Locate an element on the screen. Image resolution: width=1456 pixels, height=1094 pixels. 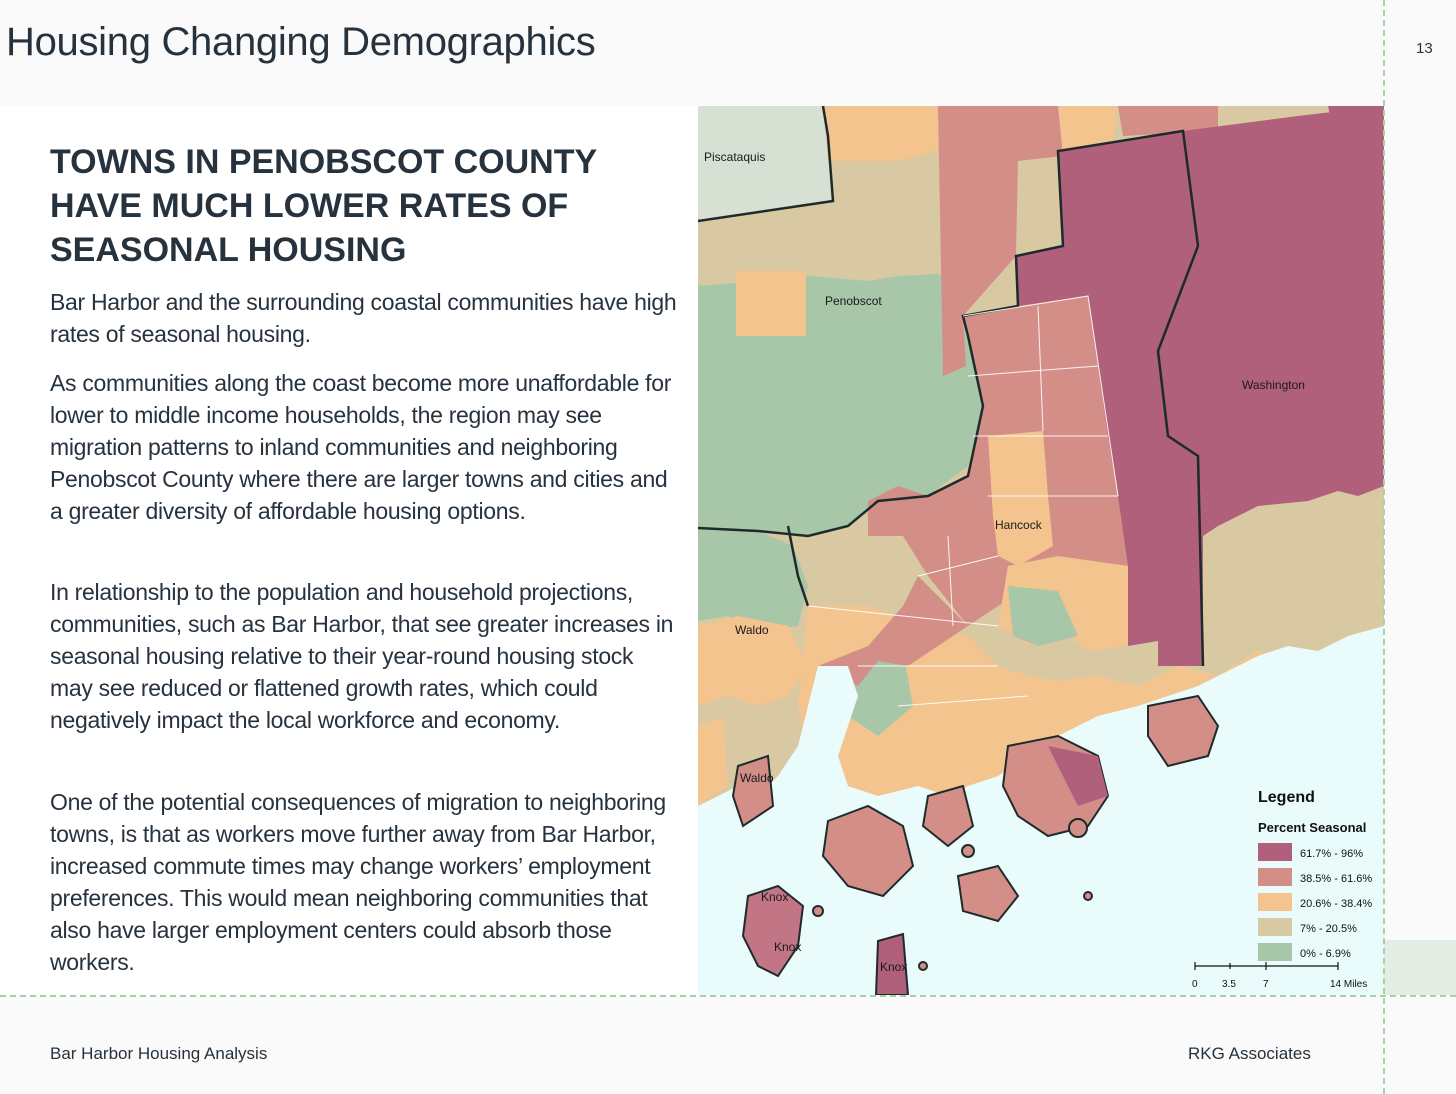
legend-item: 20.6% - 38.4% is located at coordinates (1315, 902).